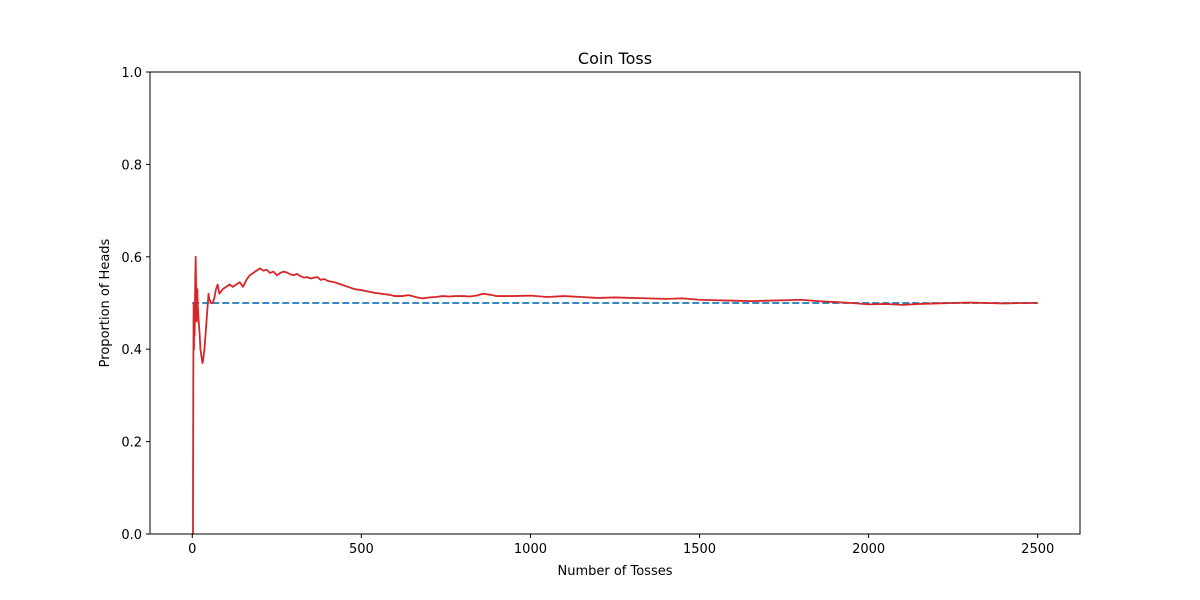  I want to click on y-axis: 0.0 0.2 0.4 0.6 0.8 1.0, so click(135, 304).